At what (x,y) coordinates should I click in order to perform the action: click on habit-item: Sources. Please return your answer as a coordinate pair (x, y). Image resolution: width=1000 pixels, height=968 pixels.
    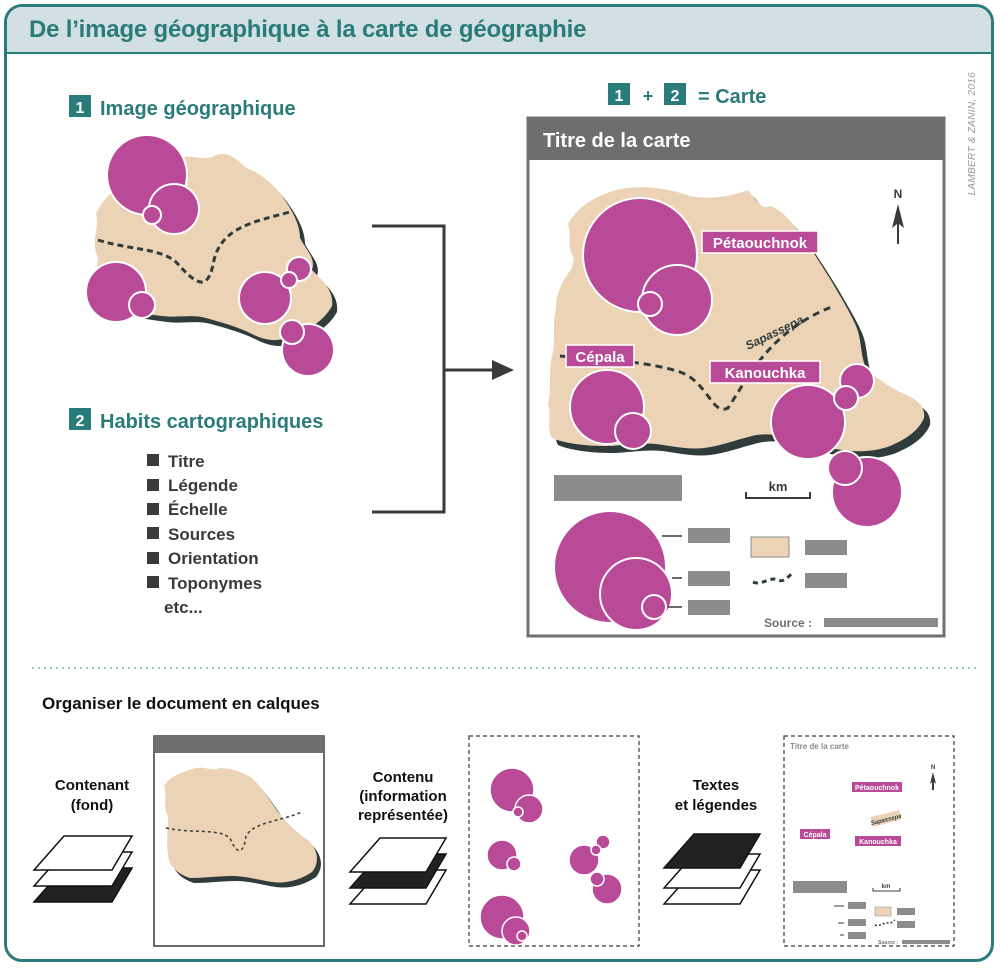
    Looking at the image, I should click on (201, 534).